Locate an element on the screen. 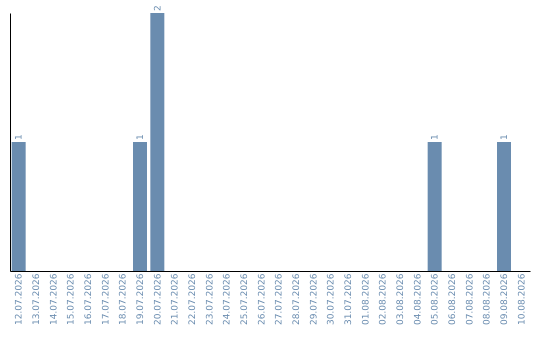 The width and height of the screenshot is (540, 340). x-tick-label: 06.08.2026 is located at coordinates (453, 299).